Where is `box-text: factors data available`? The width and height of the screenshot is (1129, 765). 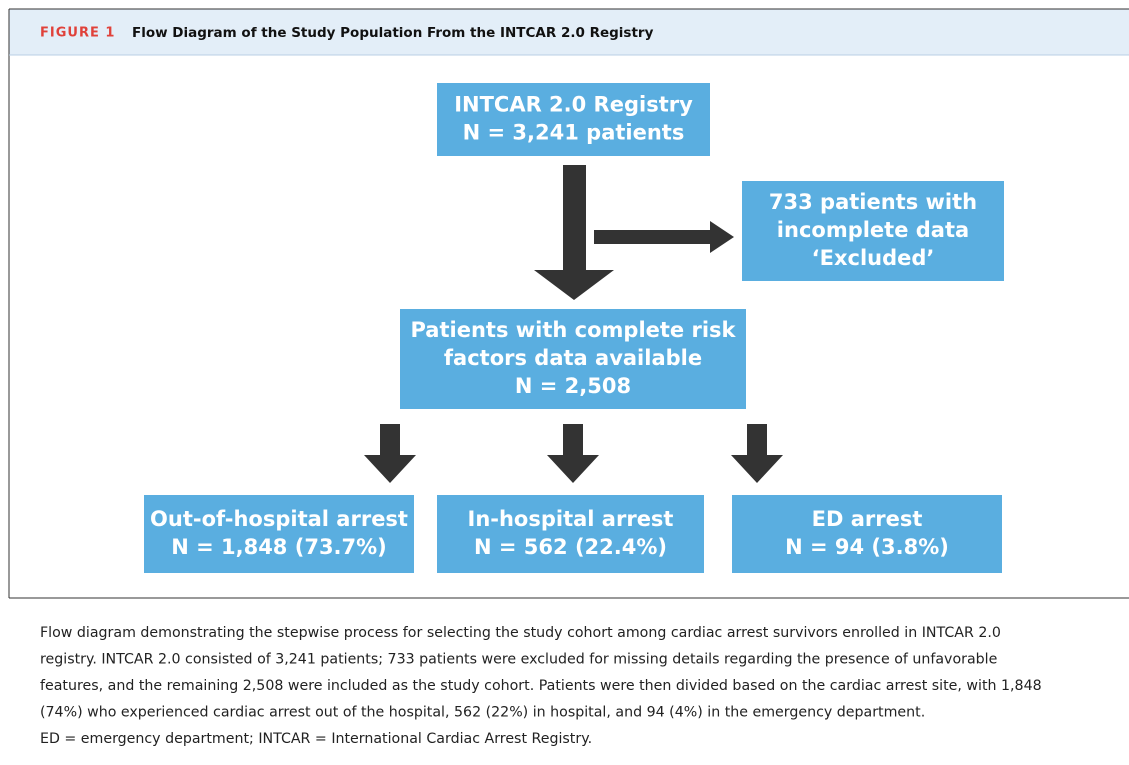
box-text: factors data available is located at coordinates (573, 358).